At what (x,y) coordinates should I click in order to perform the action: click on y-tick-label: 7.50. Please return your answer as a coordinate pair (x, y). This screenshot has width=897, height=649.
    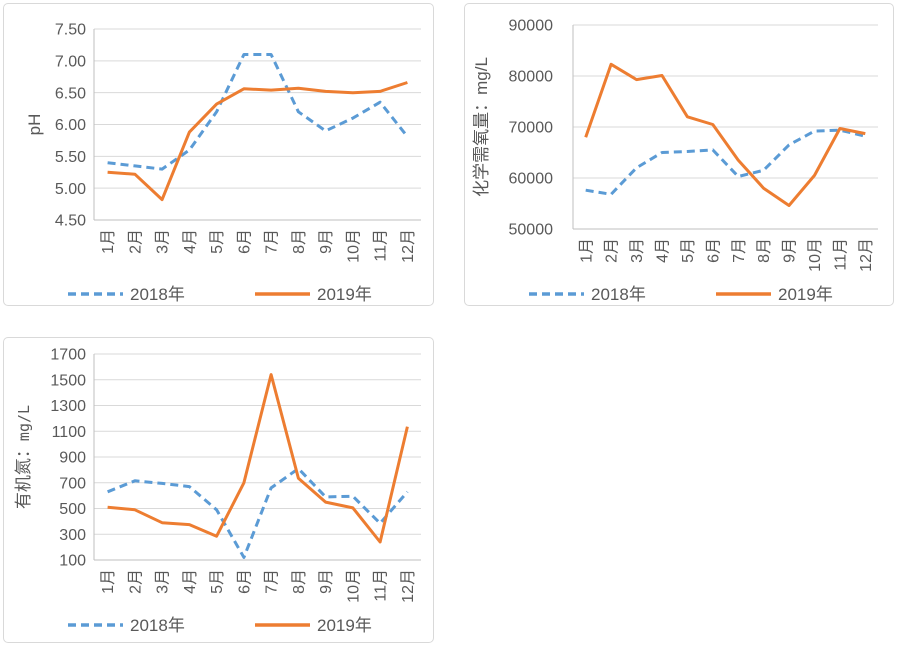
    Looking at the image, I should click on (70, 30).